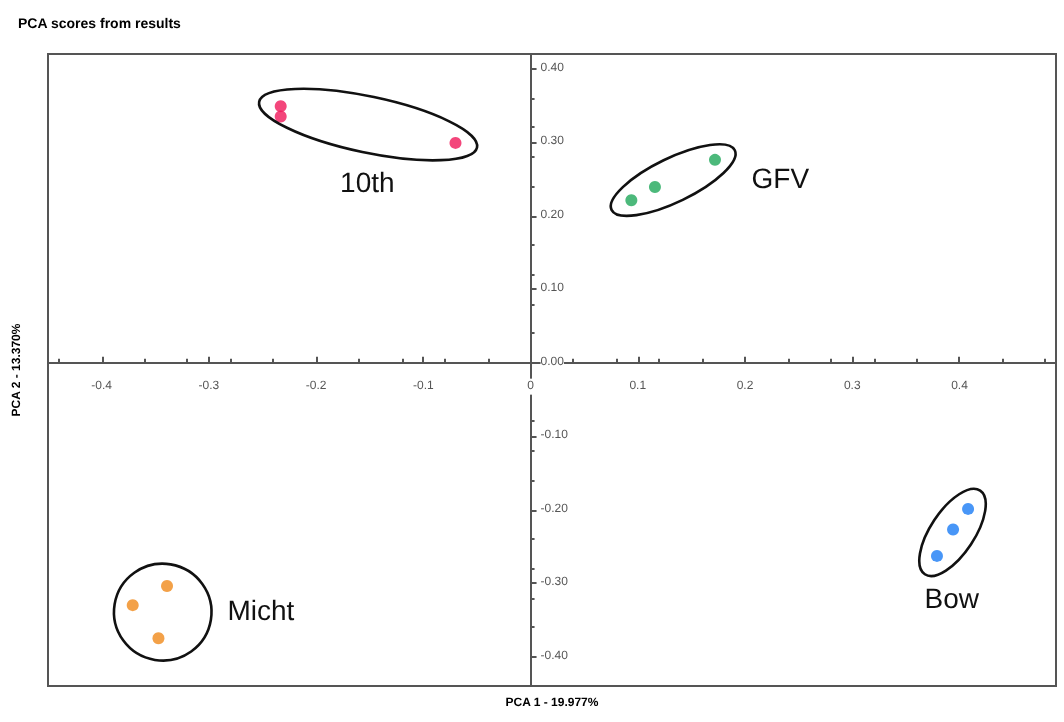 This screenshot has width=1064, height=722. I want to click on series-label: Micht, so click(261, 610).